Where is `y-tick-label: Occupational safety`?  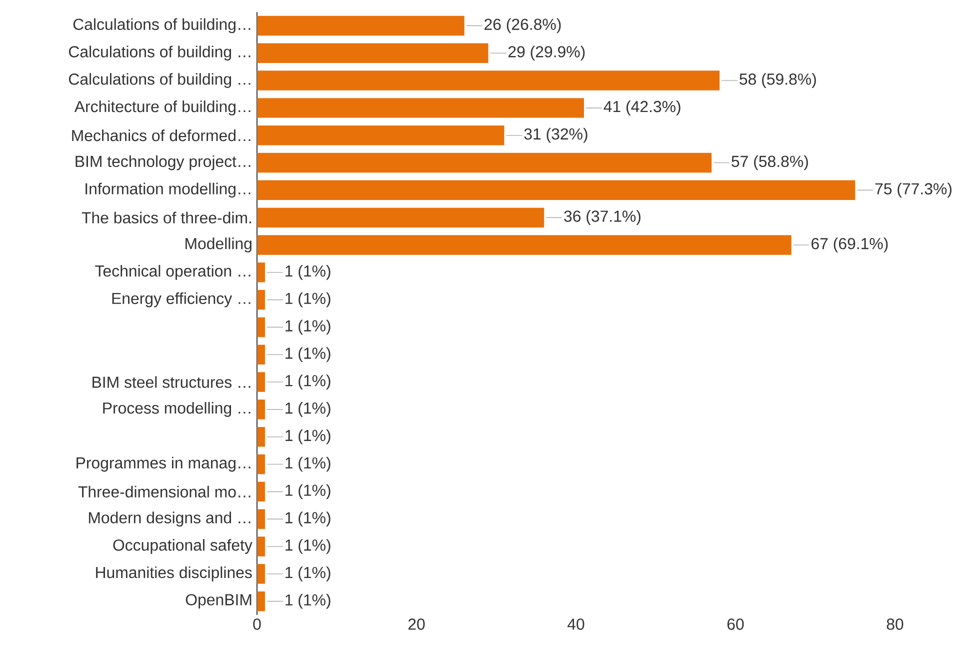
y-tick-label: Occupational safety is located at coordinates (182, 546).